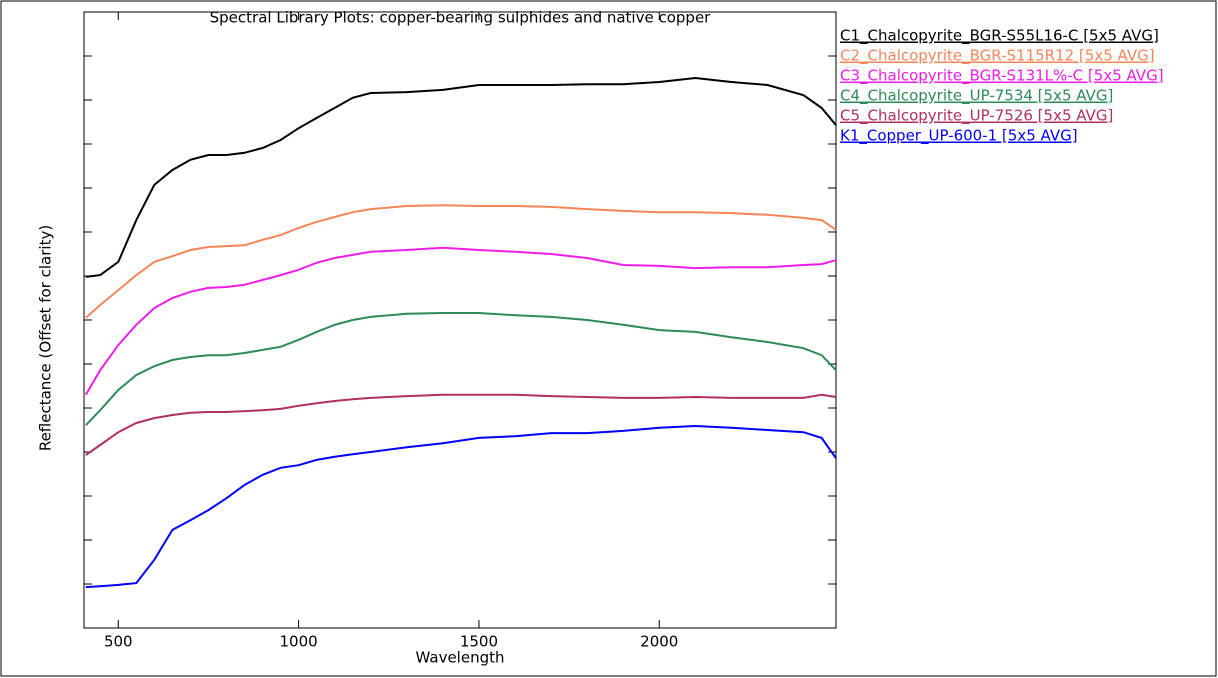 The image size is (1218, 678). I want to click on legend-entry: C2_Chalcopyrite_BGR-S115R12 [5x5 AVG], so click(997, 56).